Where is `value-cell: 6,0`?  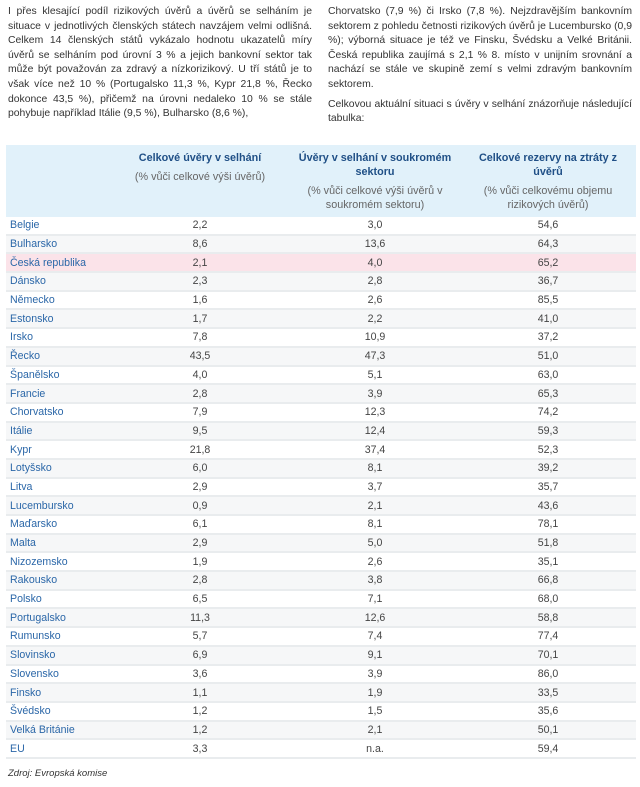 value-cell: 6,0 is located at coordinates (200, 468).